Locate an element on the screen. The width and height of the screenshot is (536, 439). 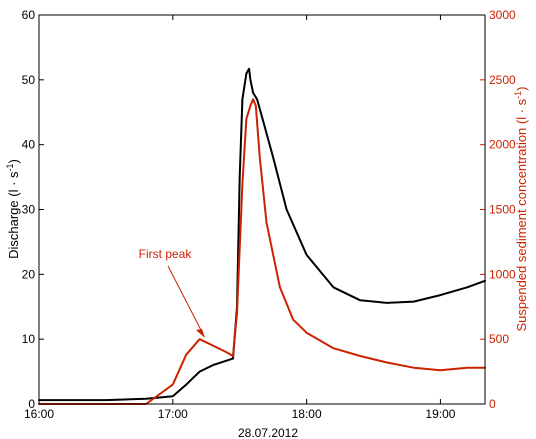
annotation-label: First peak is located at coordinates (166, 254).